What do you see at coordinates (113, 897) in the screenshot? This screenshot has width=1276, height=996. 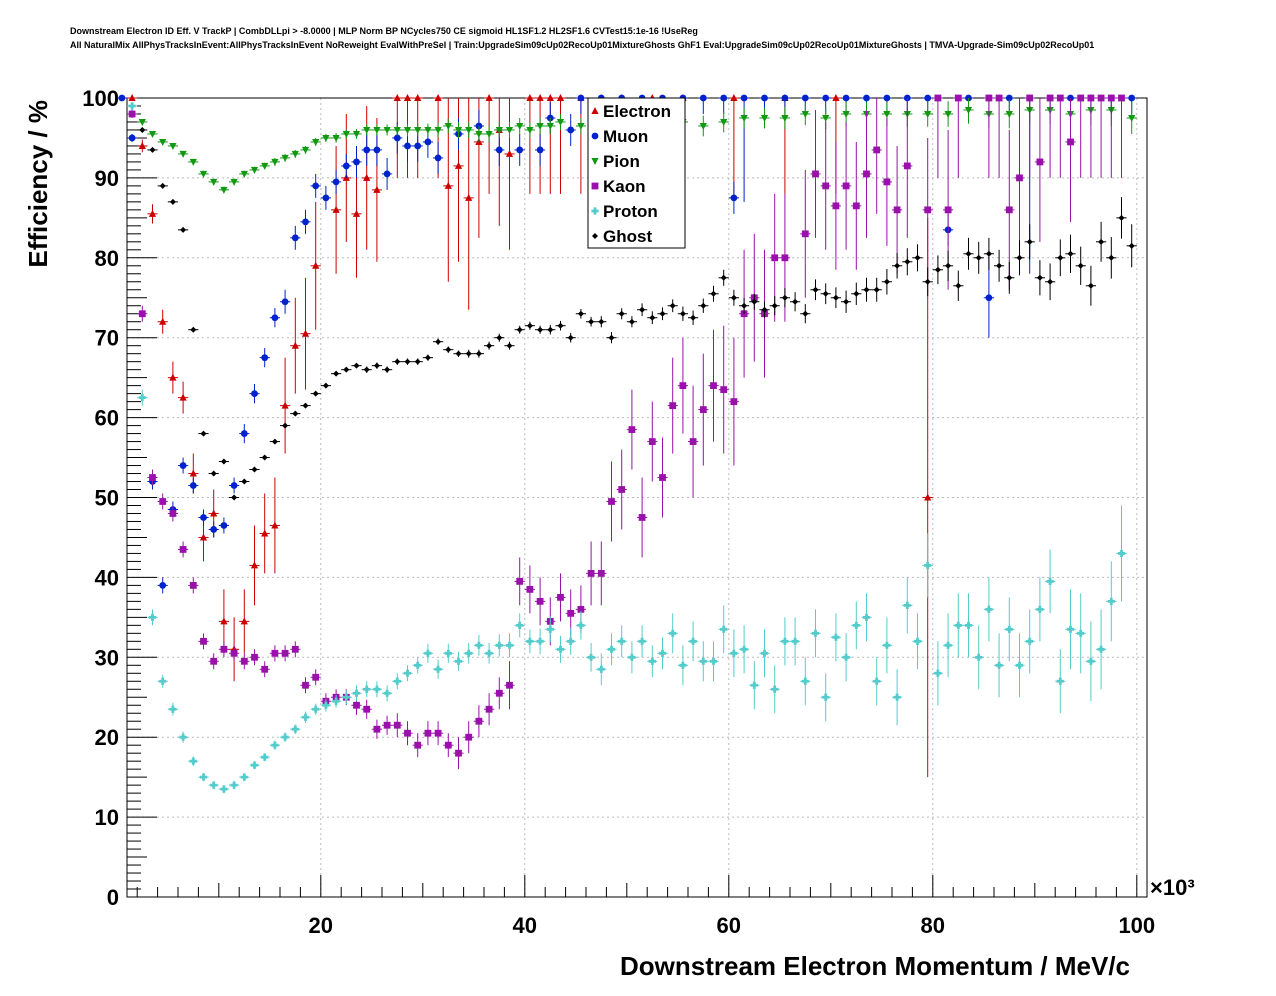 I see `y-tick-label: 0` at bounding box center [113, 897].